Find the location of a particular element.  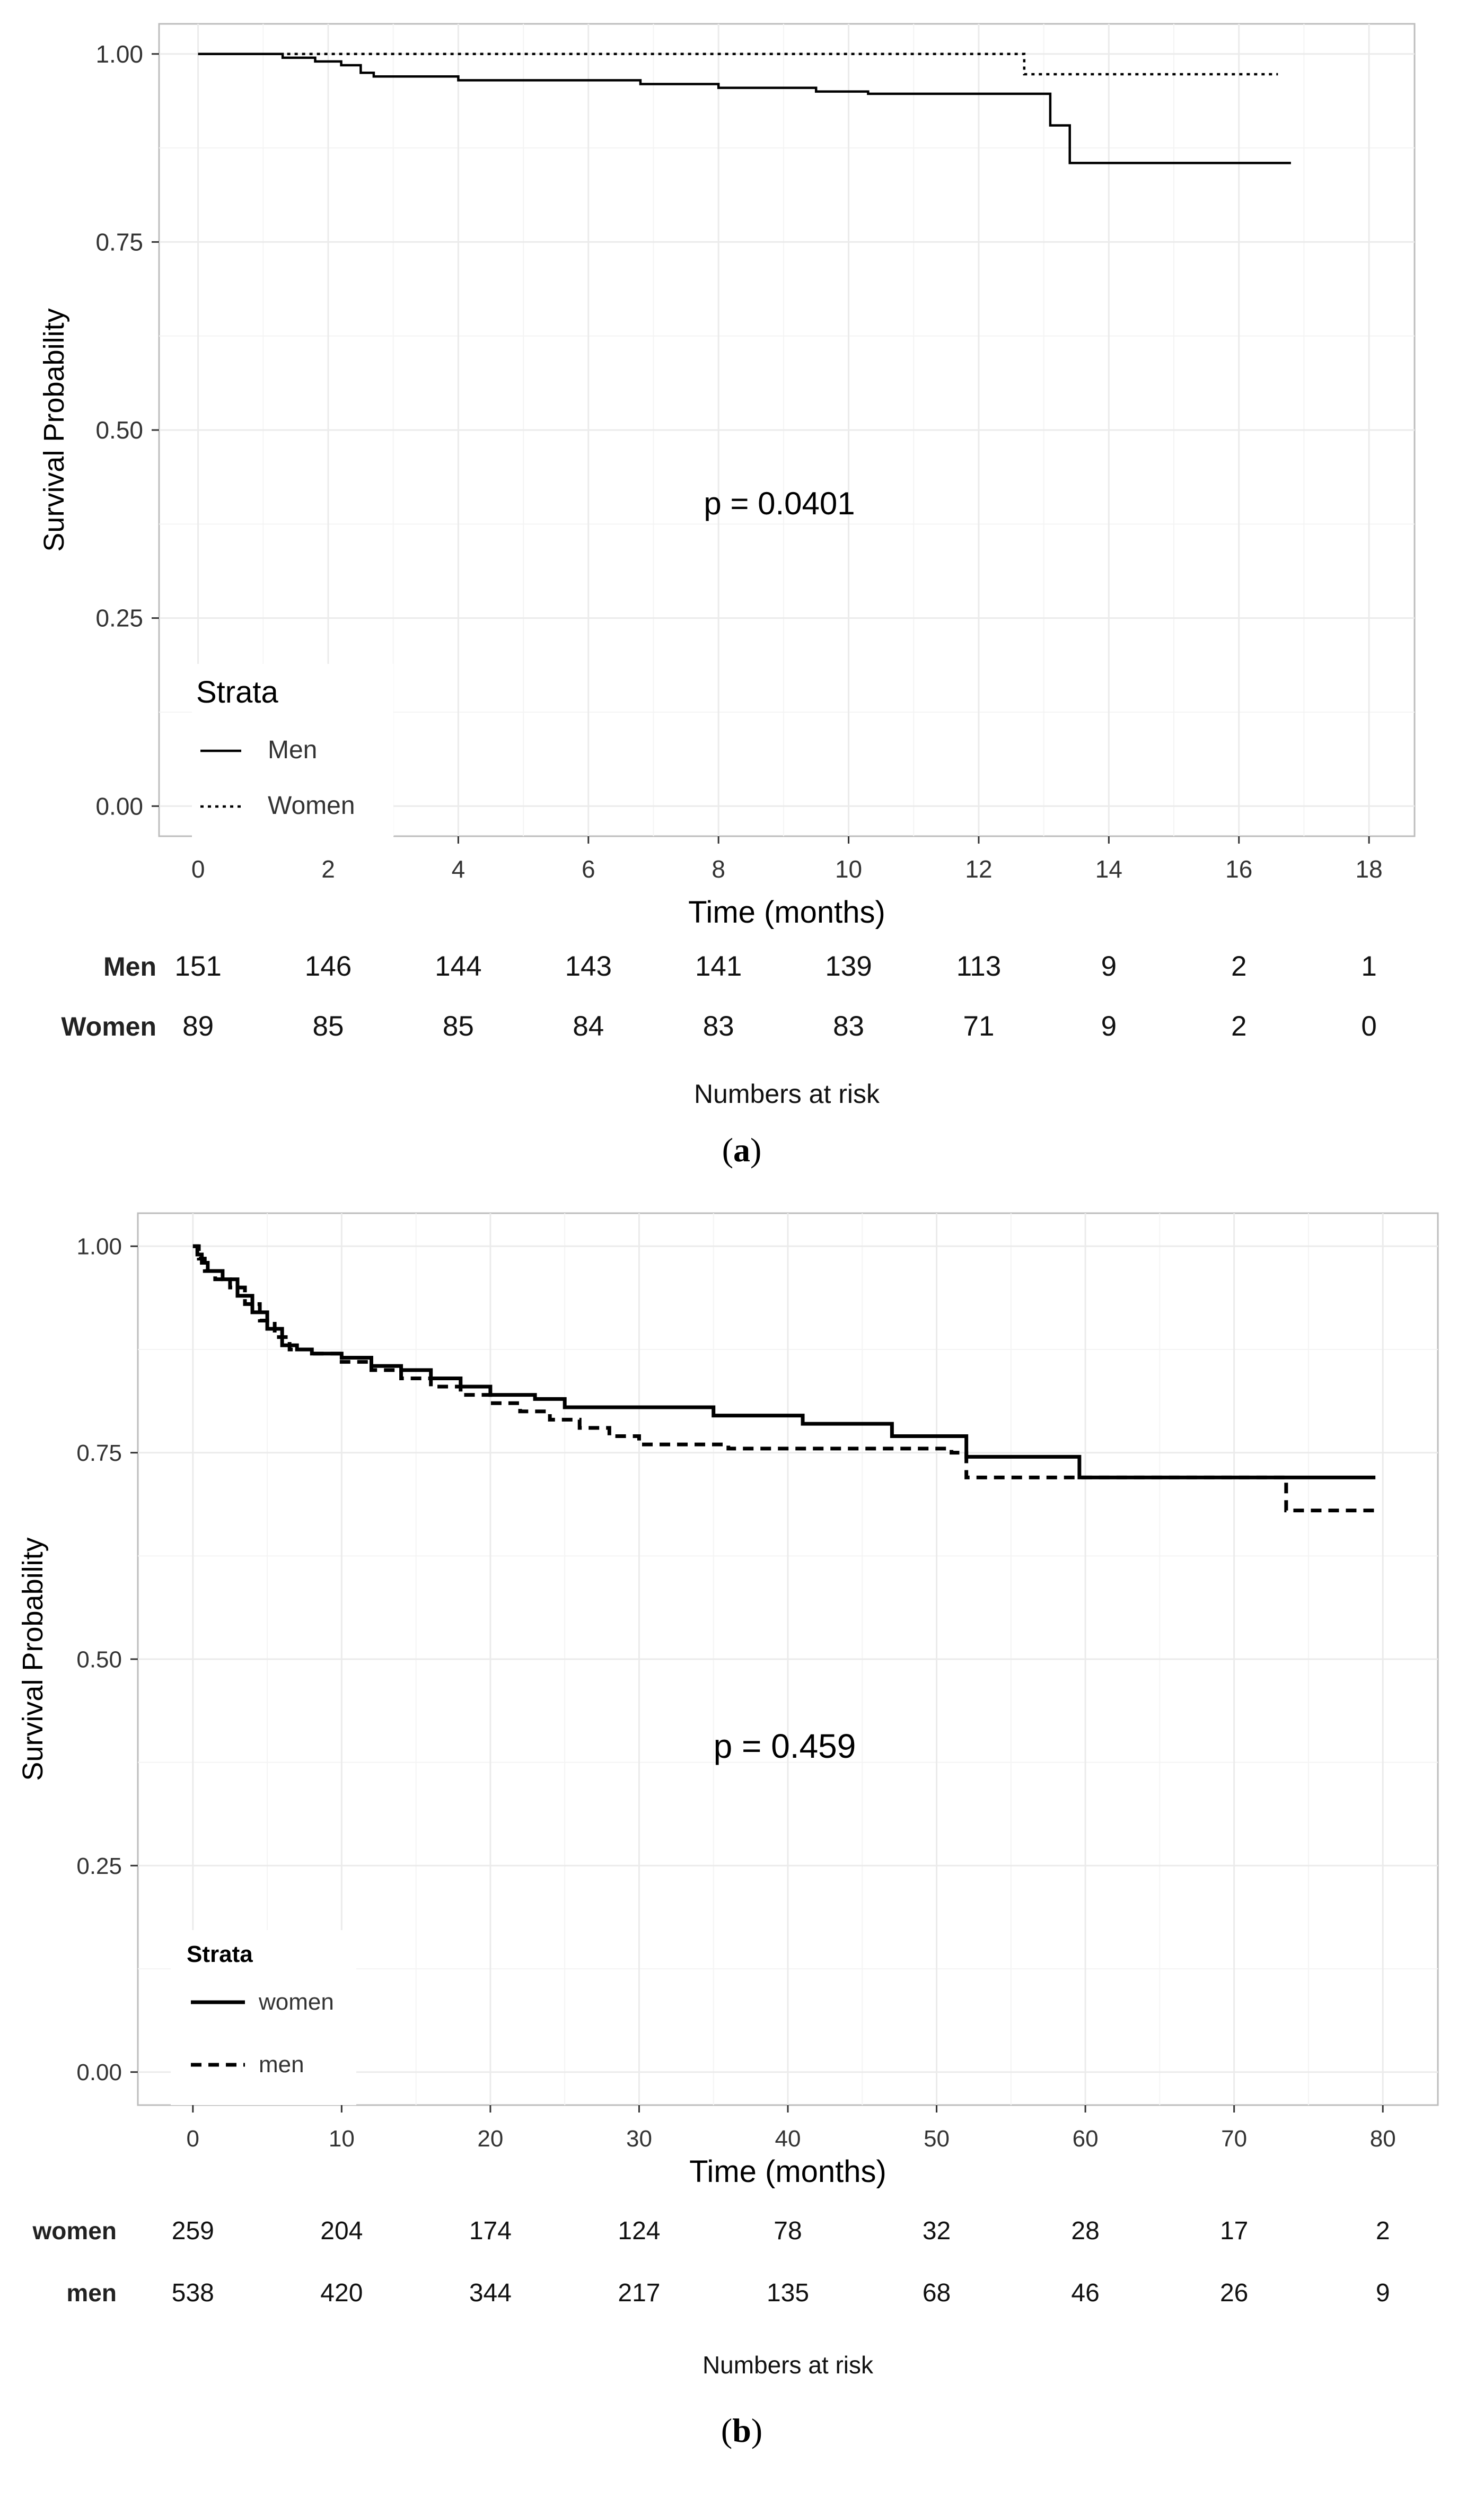

x-tick-label: 30 is located at coordinates (639, 2139).